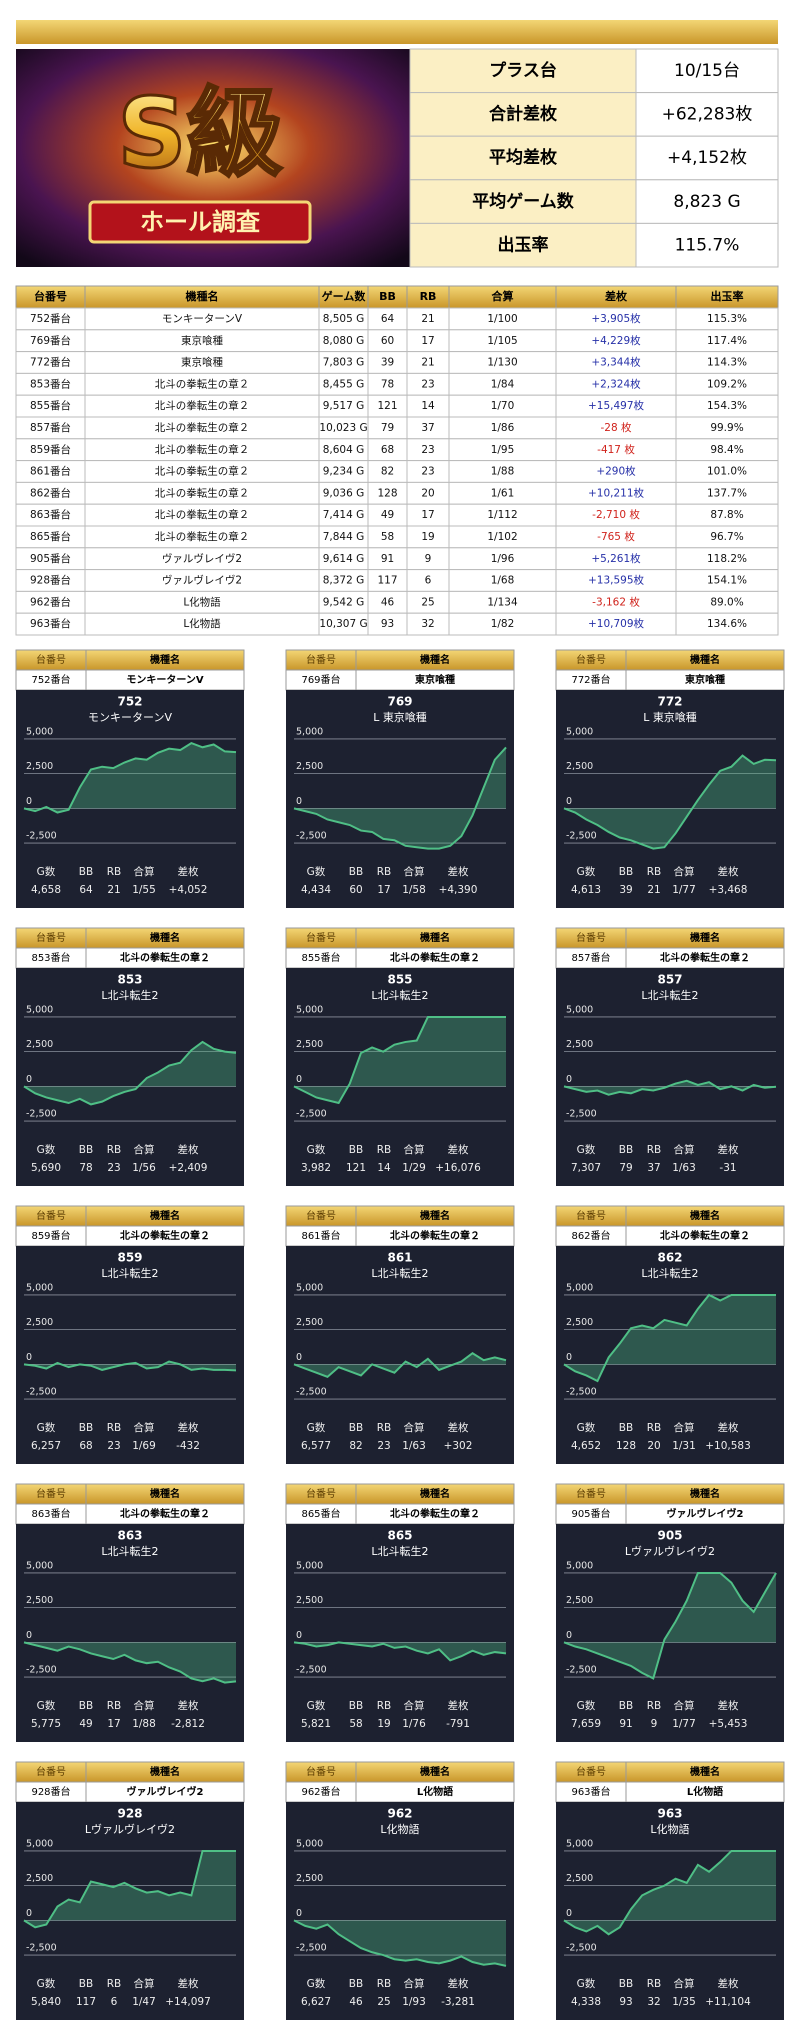 This screenshot has width=800, height=2042. Describe the element at coordinates (388, 319) in the screenshot. I see `table-text: 64` at that location.